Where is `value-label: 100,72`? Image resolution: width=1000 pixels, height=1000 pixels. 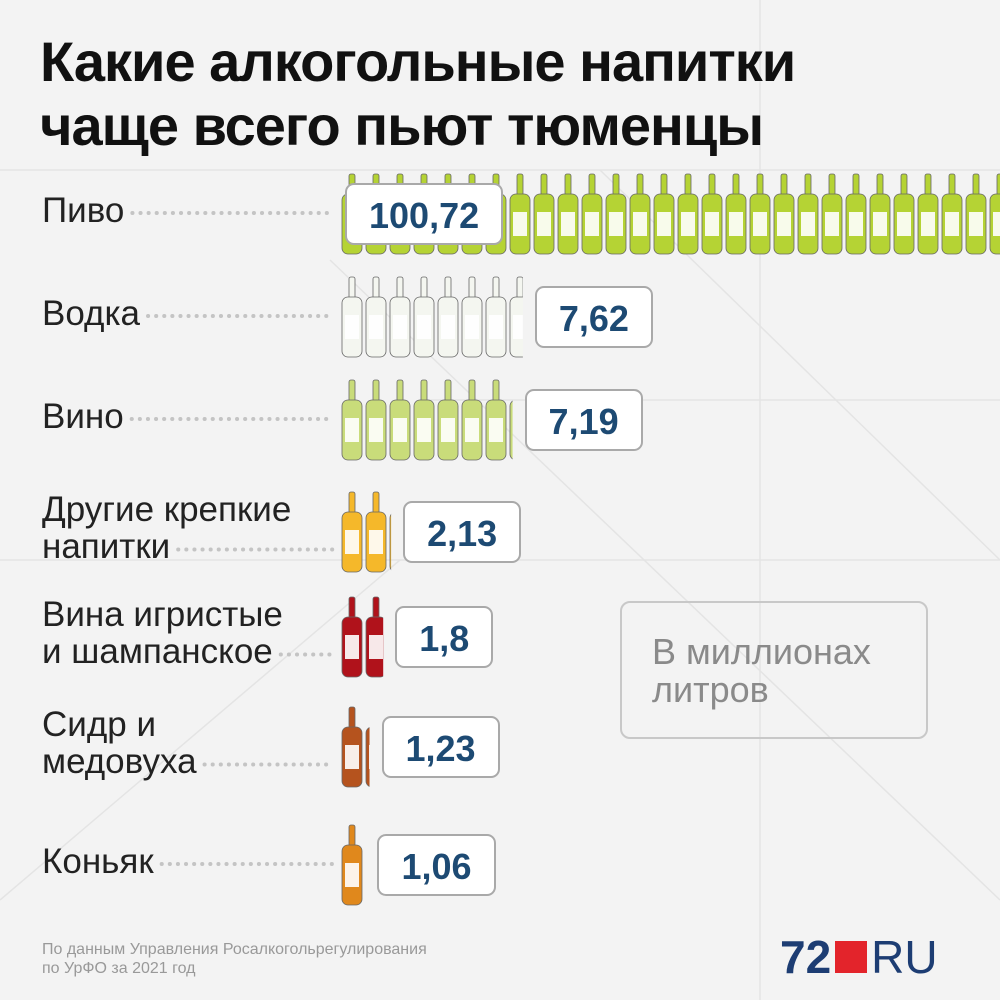
value-label: 100,72 is located at coordinates (424, 214).